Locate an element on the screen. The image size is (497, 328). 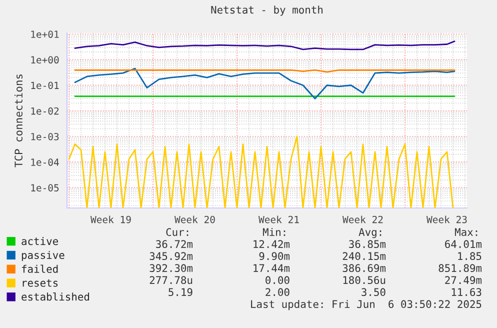
text: 180.56u is located at coordinates (364, 280).